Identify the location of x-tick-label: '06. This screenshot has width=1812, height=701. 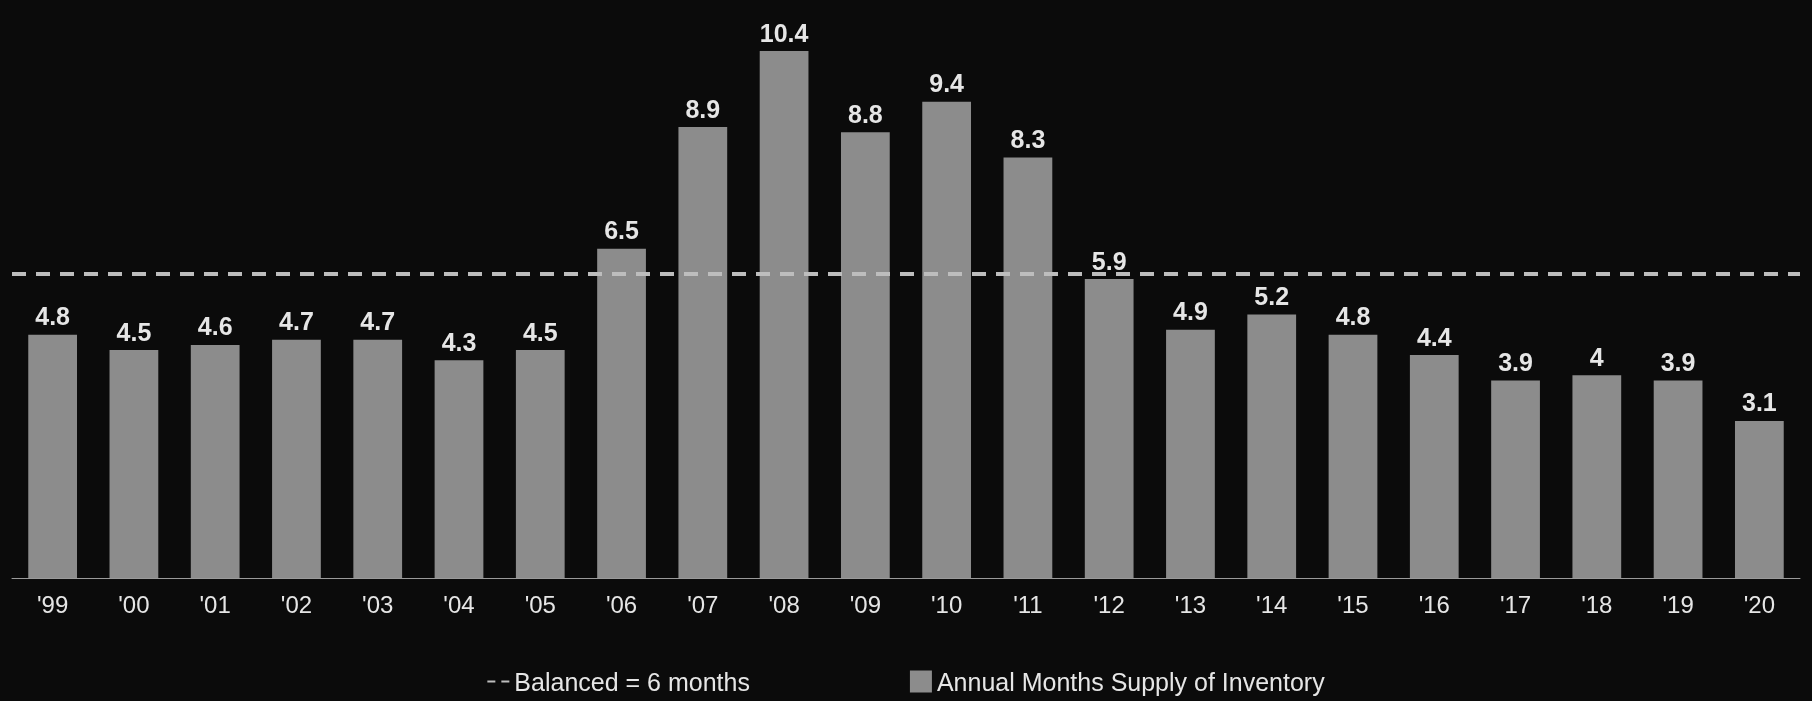
(621, 604).